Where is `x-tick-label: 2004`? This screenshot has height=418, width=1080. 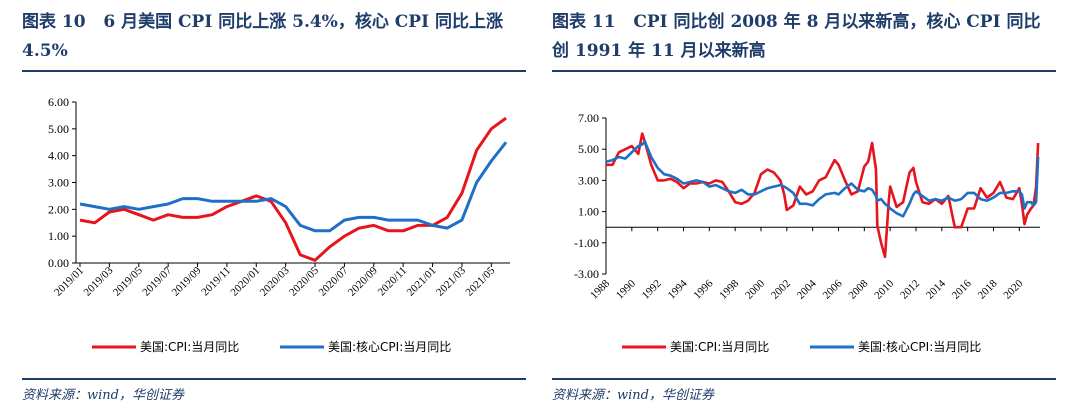 x-tick-label: 2004 is located at coordinates (807, 289).